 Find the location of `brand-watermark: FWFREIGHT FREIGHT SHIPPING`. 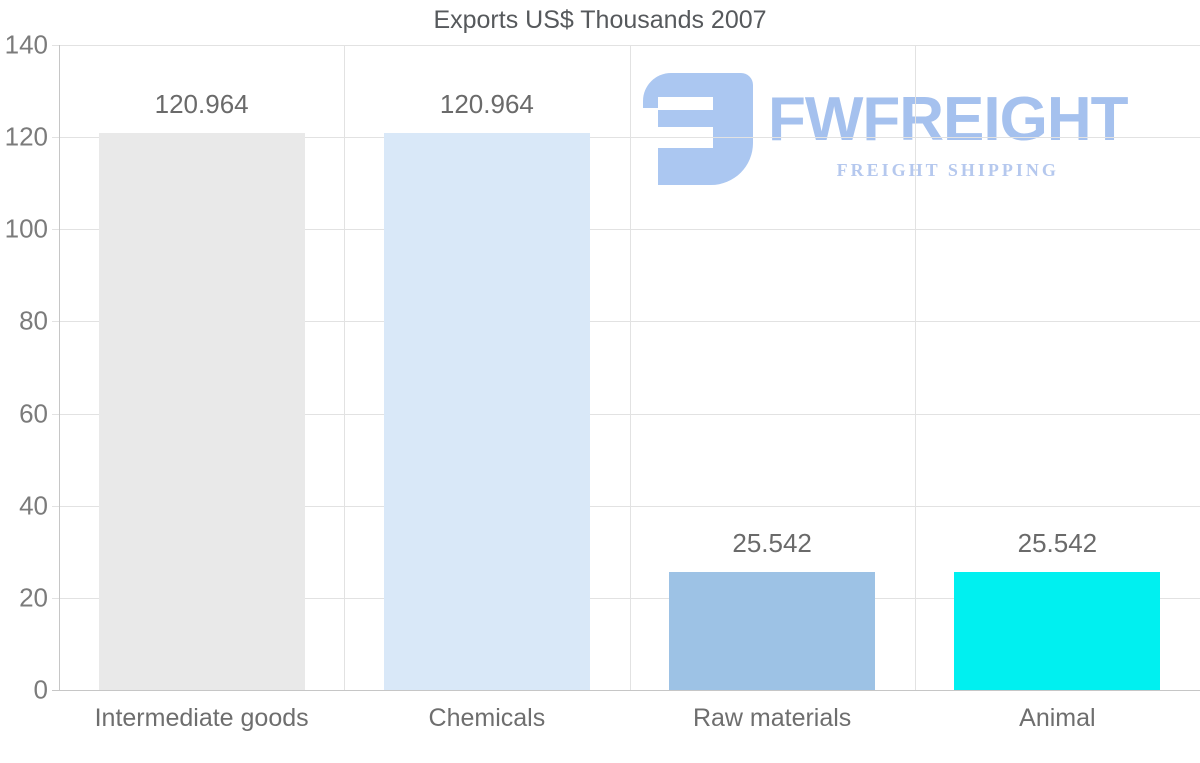

brand-watermark: FWFREIGHT FREIGHT SHIPPING is located at coordinates (885, 129).